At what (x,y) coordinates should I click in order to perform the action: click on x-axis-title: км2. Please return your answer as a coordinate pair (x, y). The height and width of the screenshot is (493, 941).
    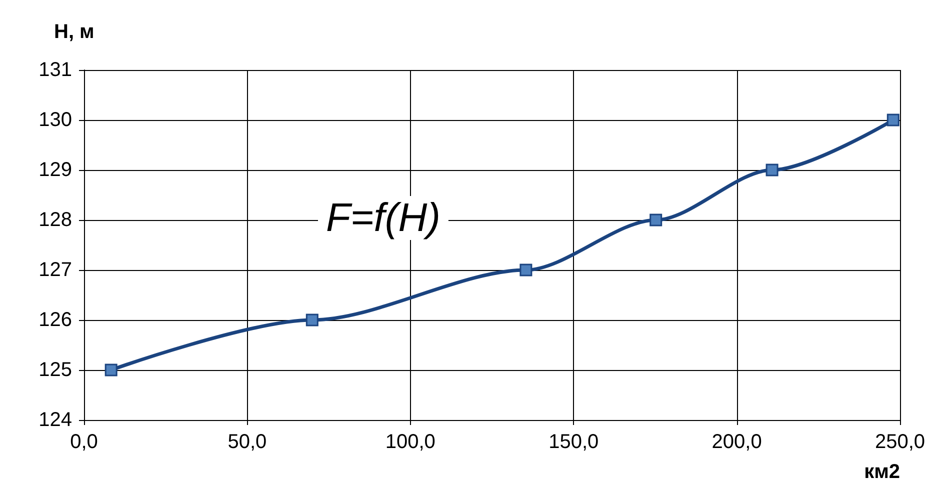
    Looking at the image, I should click on (882, 472).